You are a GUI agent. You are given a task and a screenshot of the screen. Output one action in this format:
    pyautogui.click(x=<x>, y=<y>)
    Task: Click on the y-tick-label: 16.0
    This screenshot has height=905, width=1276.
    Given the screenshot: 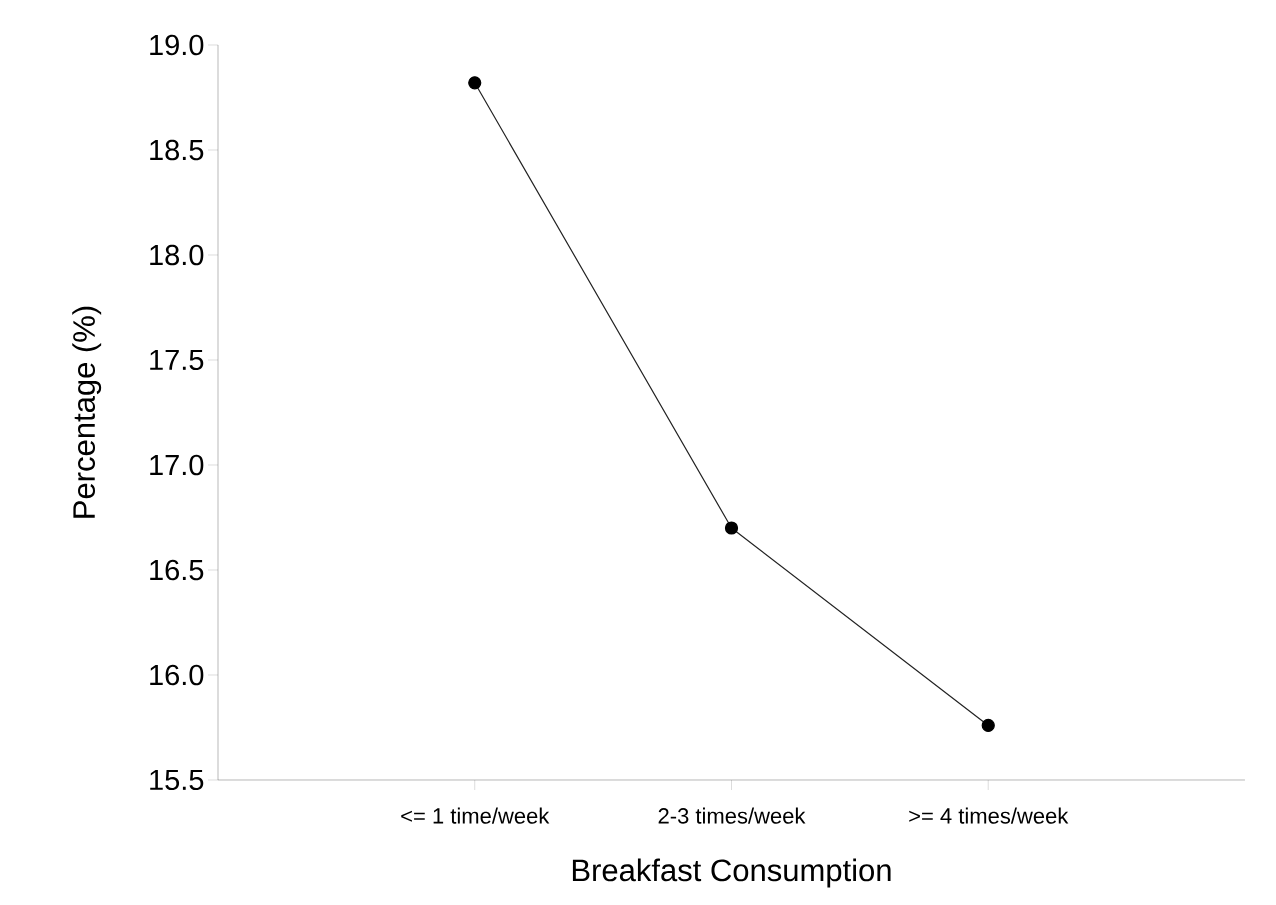 What is the action you would take?
    pyautogui.click(x=177, y=675)
    